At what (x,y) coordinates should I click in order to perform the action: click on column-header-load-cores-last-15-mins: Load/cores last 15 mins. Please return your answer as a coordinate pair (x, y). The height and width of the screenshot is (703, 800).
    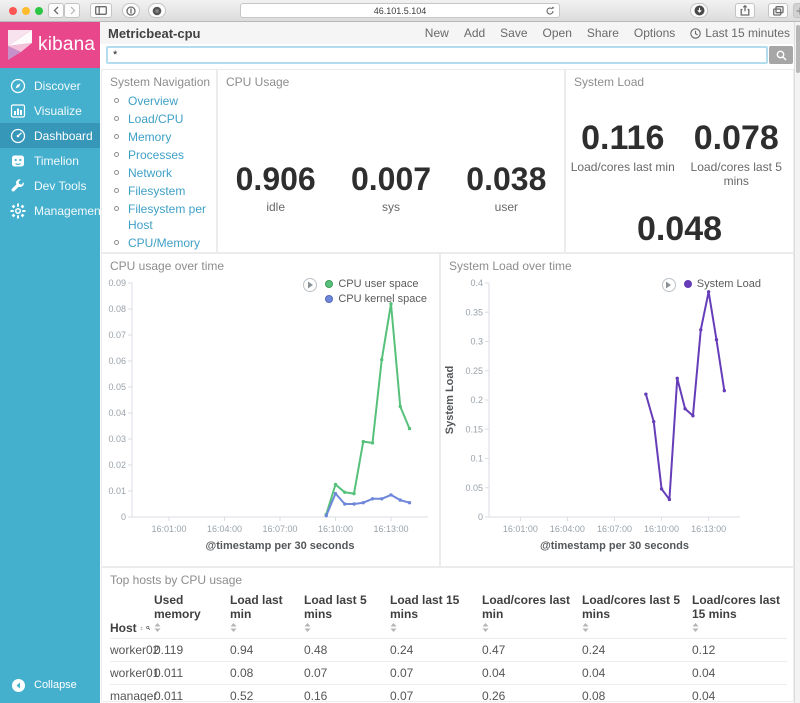
    Looking at the image, I should click on (739, 615).